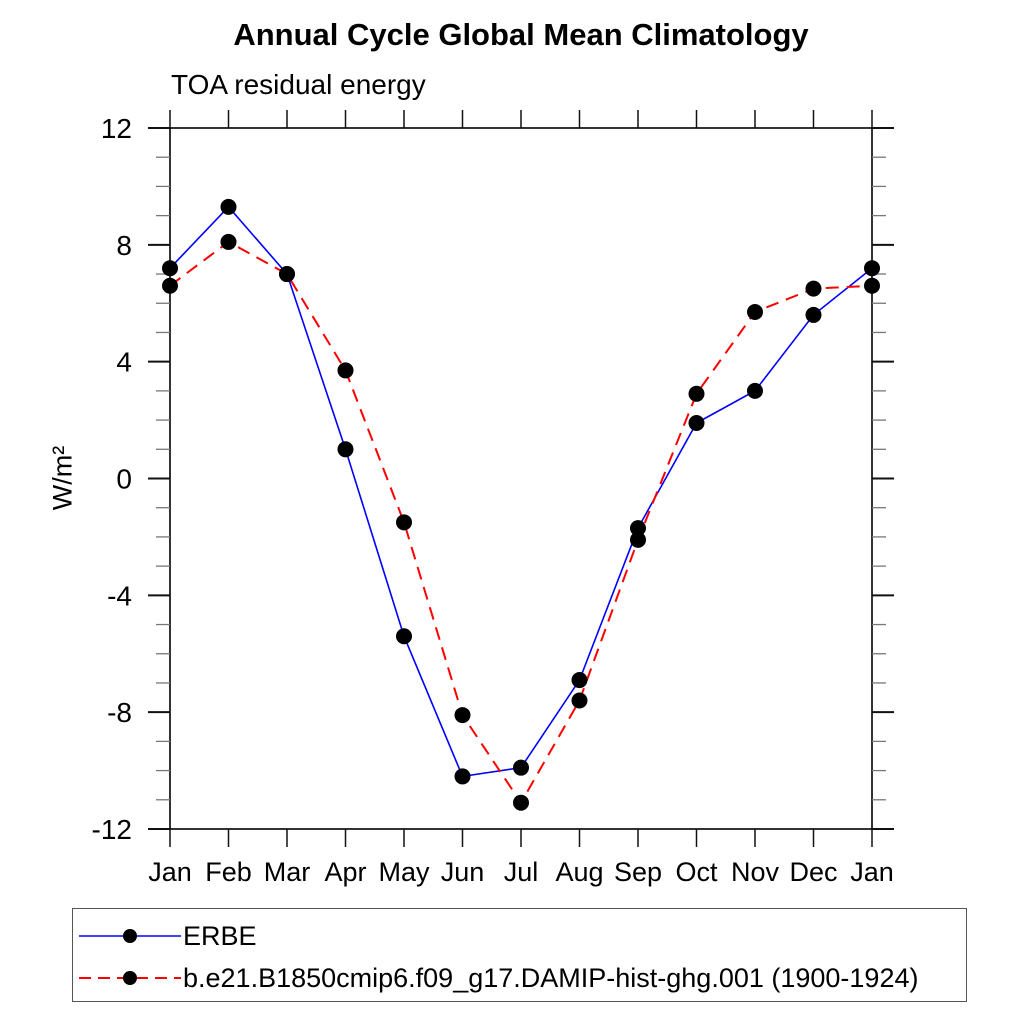  I want to click on svg-text: 4, so click(124, 362).